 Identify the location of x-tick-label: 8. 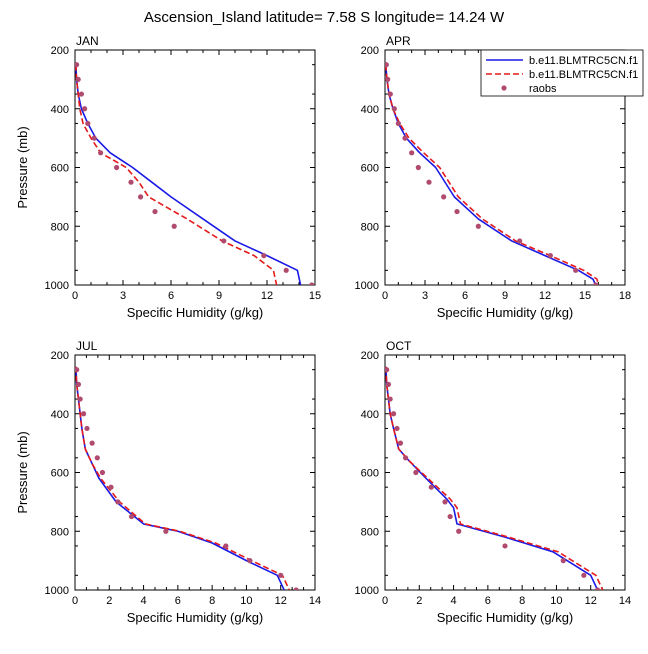
(522, 601).